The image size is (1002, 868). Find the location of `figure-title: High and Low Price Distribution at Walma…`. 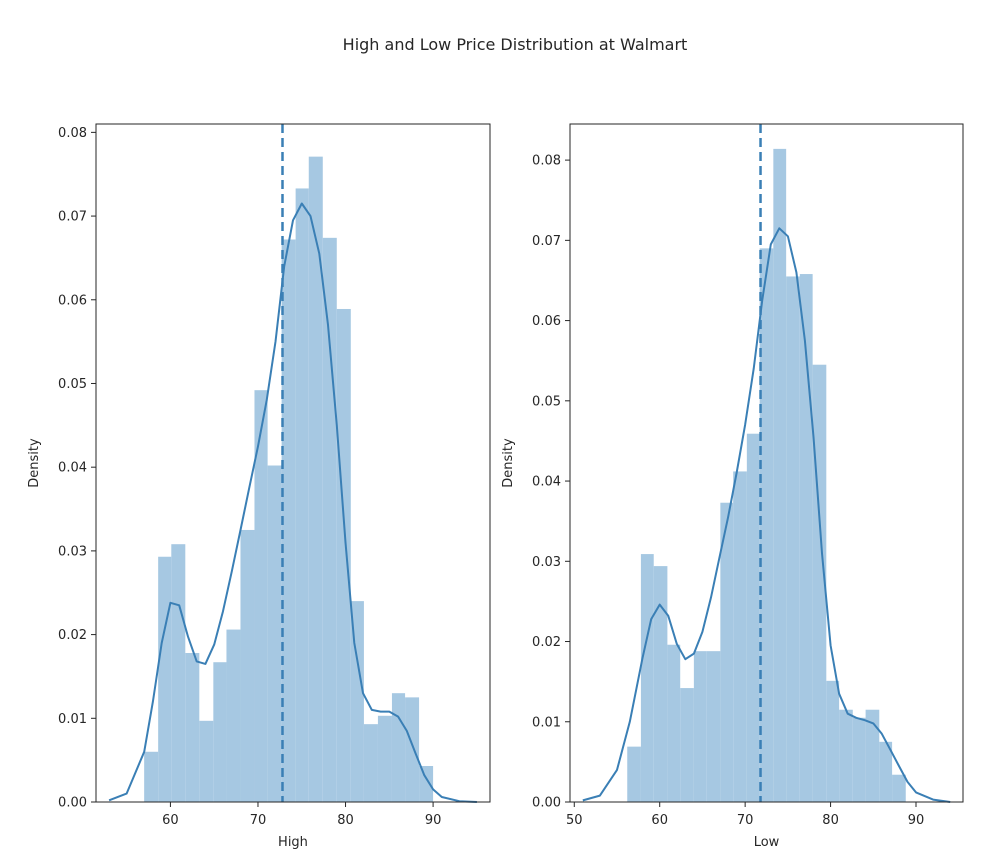

figure-title: High and Low Price Distribution at Walma… is located at coordinates (515, 44).